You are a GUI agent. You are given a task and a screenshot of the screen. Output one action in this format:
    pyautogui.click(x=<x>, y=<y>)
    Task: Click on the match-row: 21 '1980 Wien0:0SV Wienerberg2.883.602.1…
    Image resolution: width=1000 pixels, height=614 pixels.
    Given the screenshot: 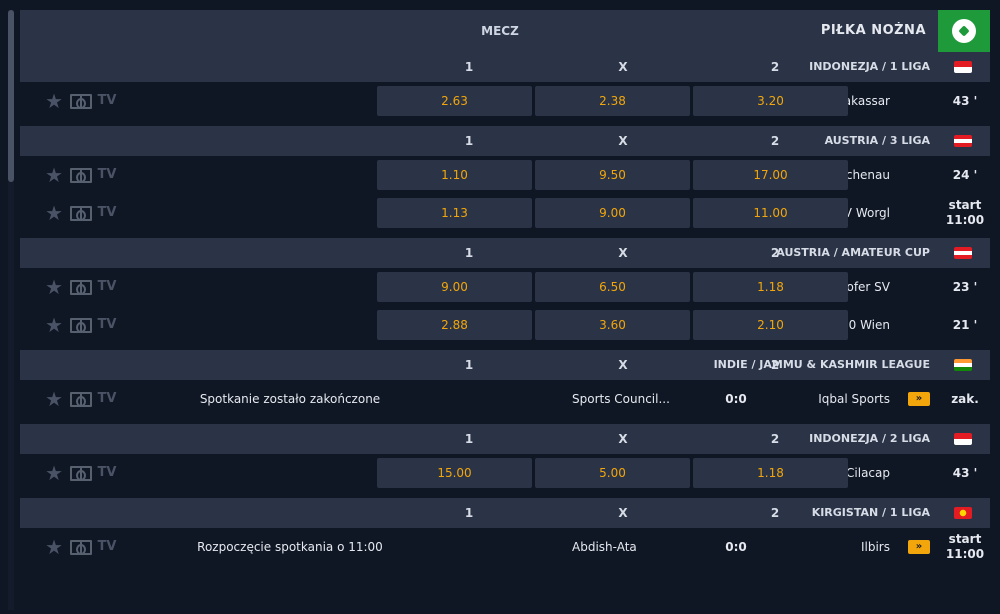 What is the action you would take?
    pyautogui.click(x=505, y=325)
    